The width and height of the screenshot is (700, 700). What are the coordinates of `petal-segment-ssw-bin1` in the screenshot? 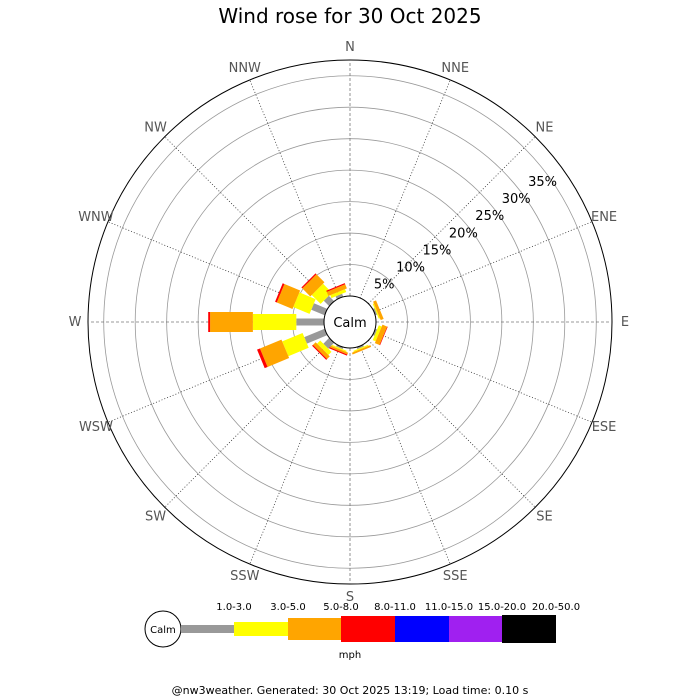 It's located at (340, 347).